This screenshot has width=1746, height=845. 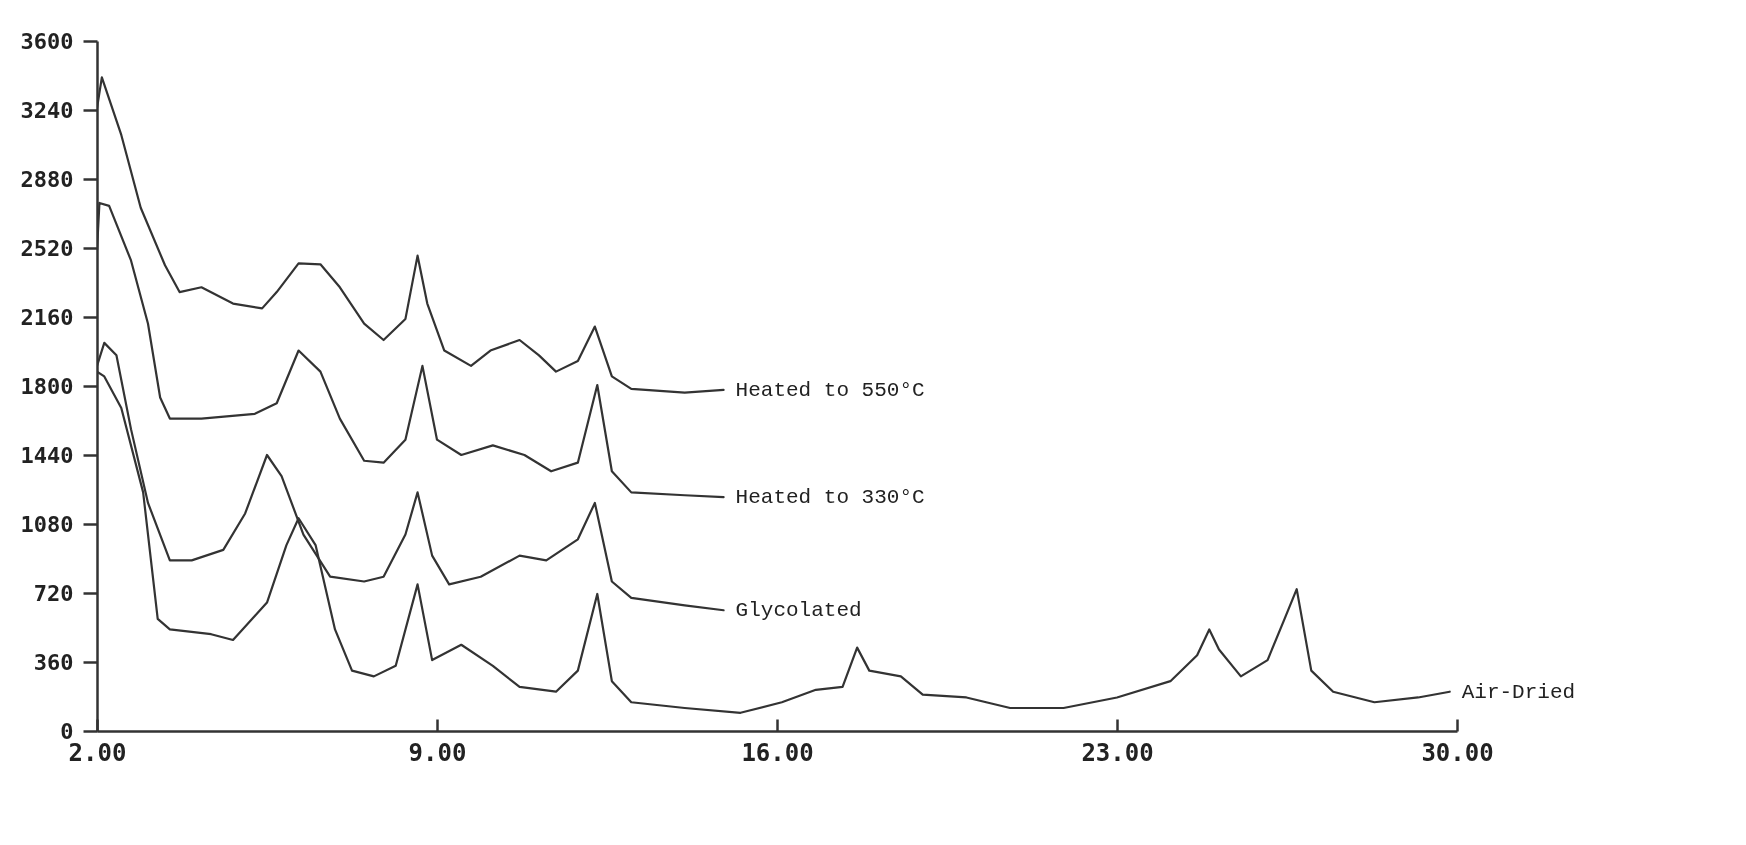 I want to click on series-label: Air-Dried, so click(x=1518, y=692).